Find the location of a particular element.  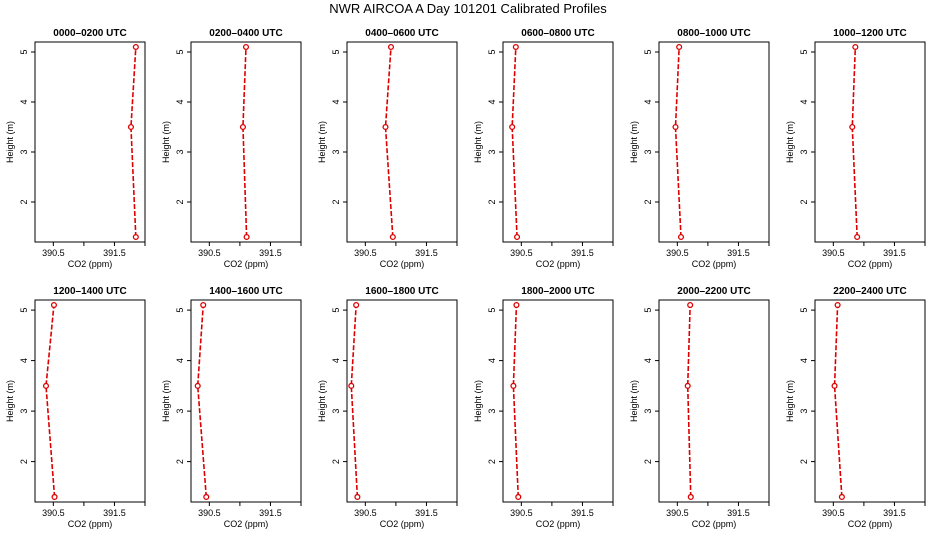

panel-title: 0000–0200 UTC is located at coordinates (89, 33).